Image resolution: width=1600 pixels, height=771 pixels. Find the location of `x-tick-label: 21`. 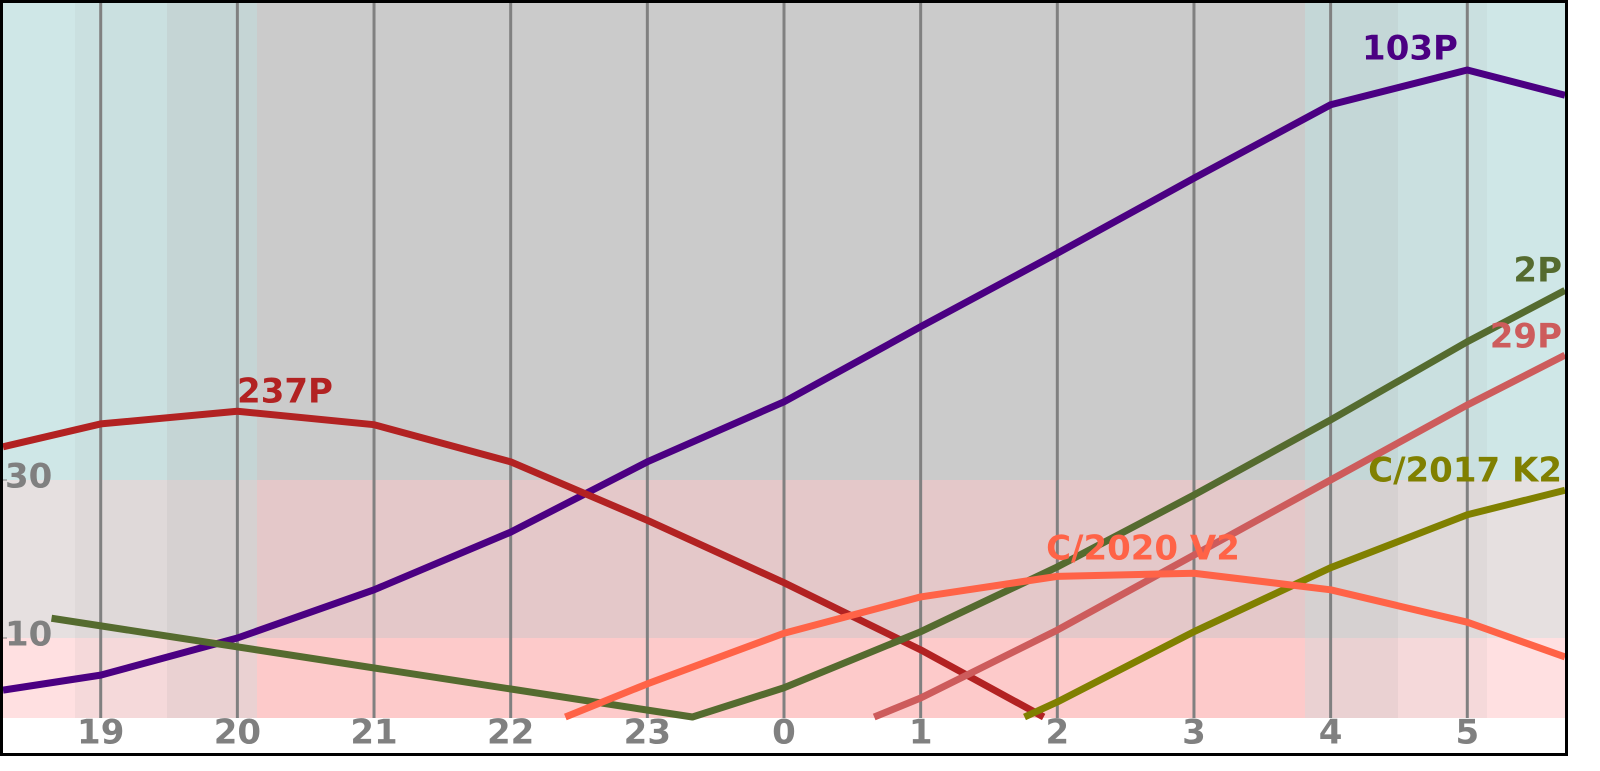

x-tick-label: 21 is located at coordinates (373, 733).